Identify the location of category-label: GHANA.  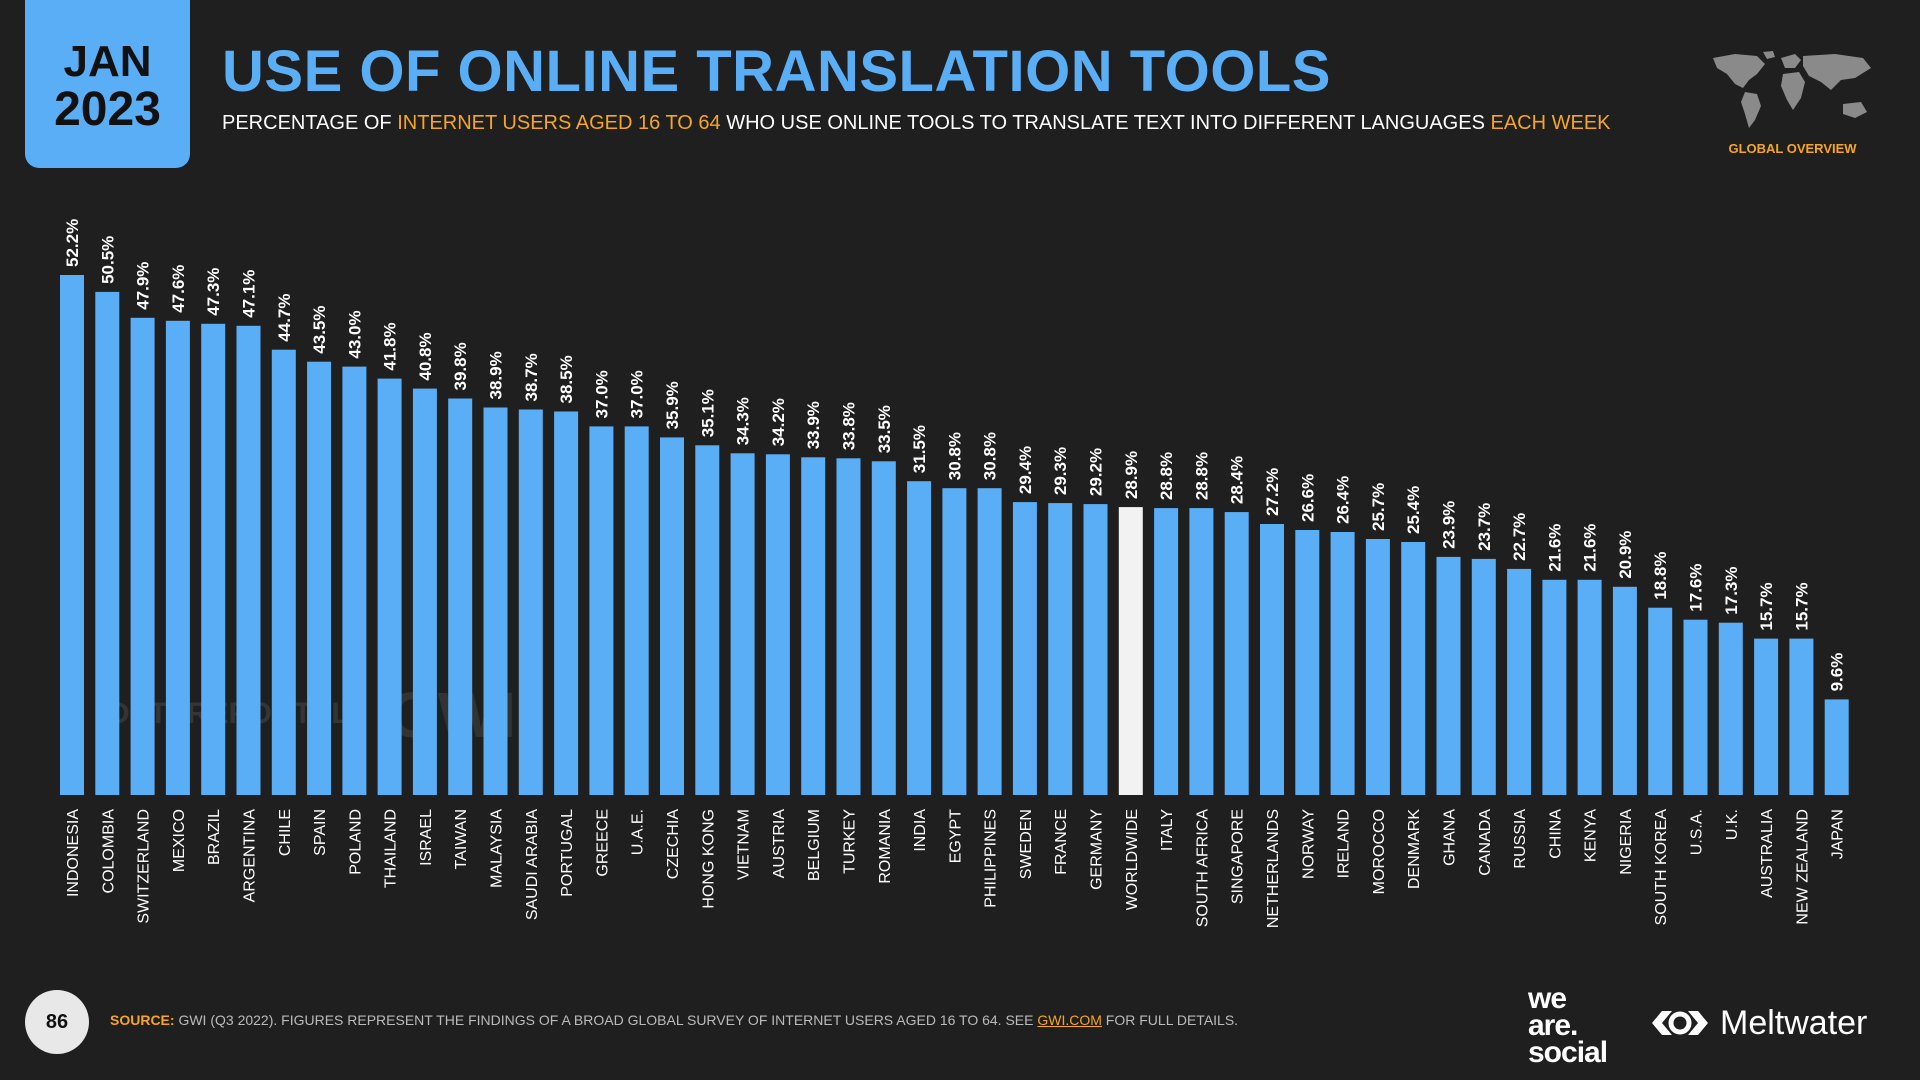
(1450, 837).